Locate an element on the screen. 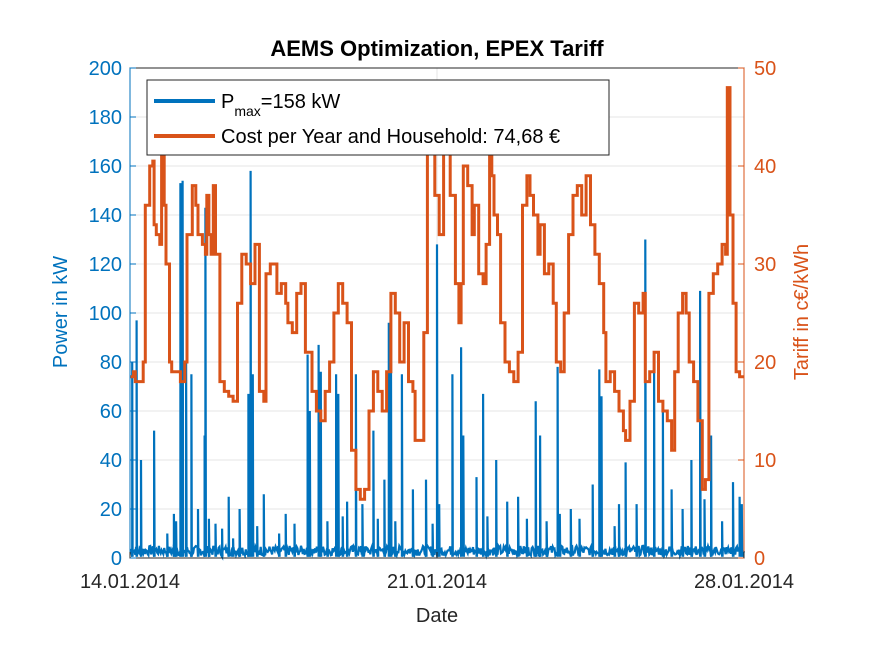  left-tick-label: 60 is located at coordinates (111, 412).